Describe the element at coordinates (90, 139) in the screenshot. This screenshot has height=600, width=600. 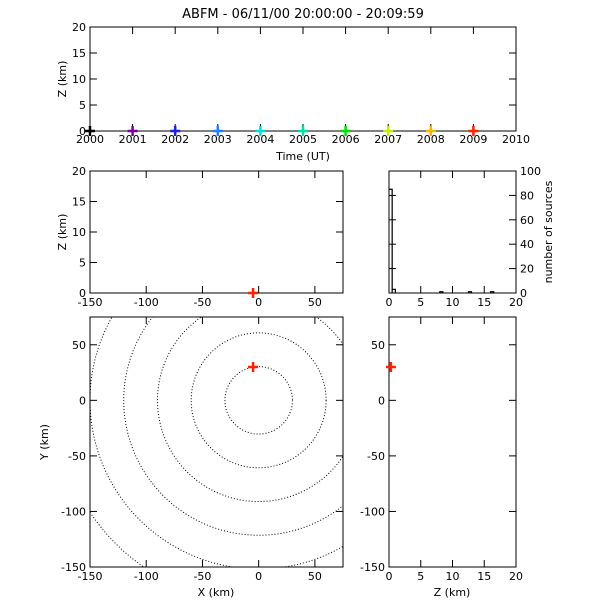
I see `x-tick-label: 2000` at that location.